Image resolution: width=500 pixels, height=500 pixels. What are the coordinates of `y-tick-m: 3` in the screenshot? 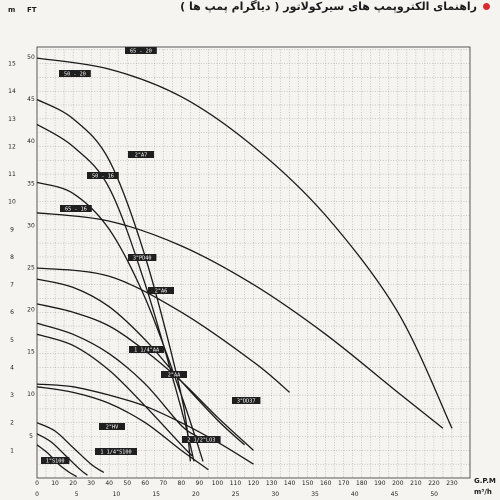 It's located at (12, 395).